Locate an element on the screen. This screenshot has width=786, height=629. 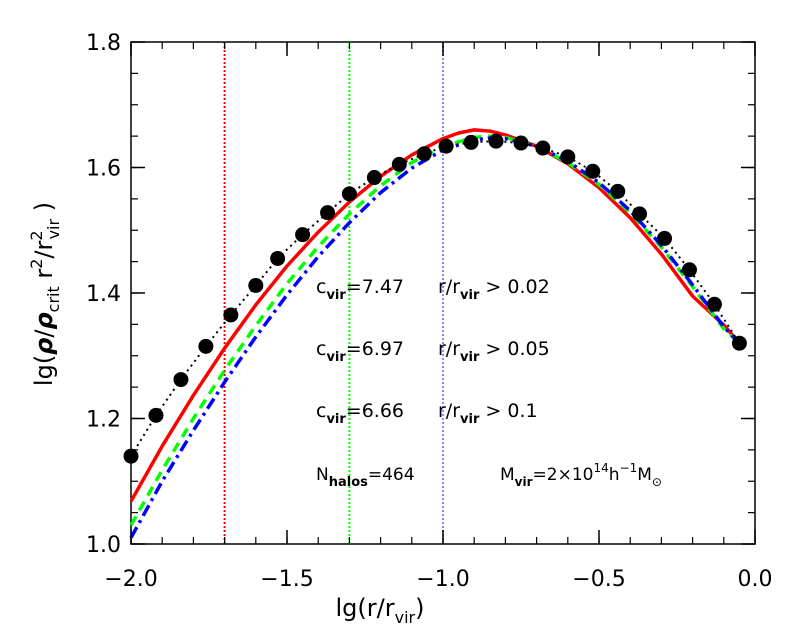
x-tick-label-0: −2.0 is located at coordinates (130, 579).